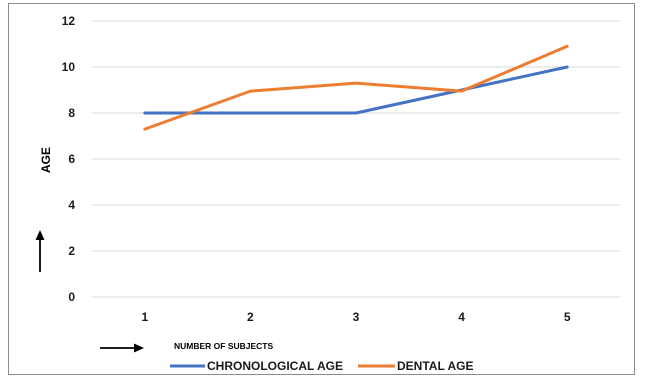  Describe the element at coordinates (71, 251) in the screenshot. I see `y-tick-label: 2` at that location.